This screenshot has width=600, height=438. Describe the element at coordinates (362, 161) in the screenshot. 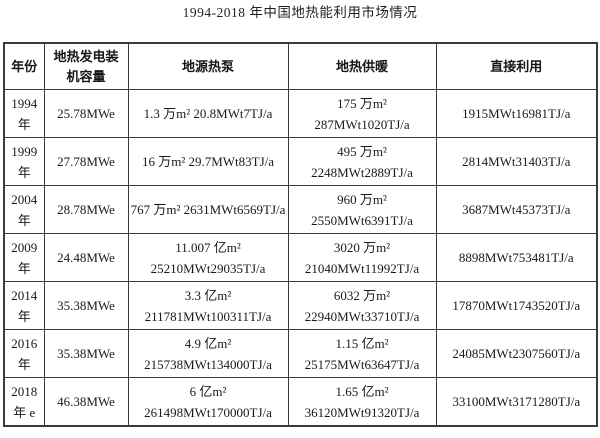

I see `cell-heating: 495 万m² 2248MWt2889TJ/a` at that location.